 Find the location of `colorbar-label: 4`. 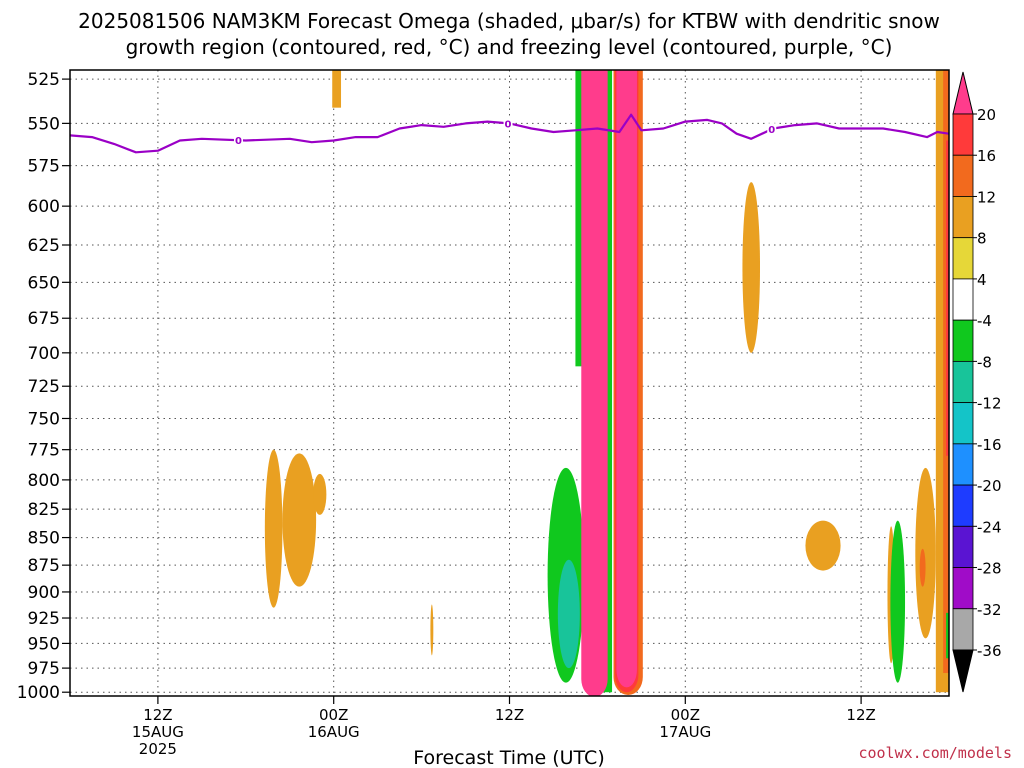

colorbar-label: 4 is located at coordinates (982, 280).